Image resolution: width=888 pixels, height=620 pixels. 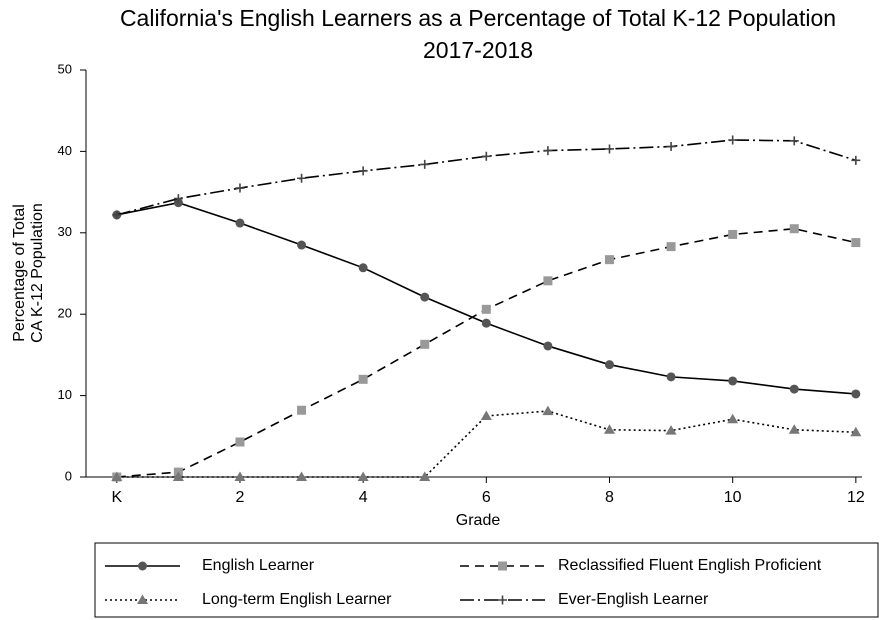 What do you see at coordinates (116, 497) in the screenshot?
I see `x-tick-label: K` at bounding box center [116, 497].